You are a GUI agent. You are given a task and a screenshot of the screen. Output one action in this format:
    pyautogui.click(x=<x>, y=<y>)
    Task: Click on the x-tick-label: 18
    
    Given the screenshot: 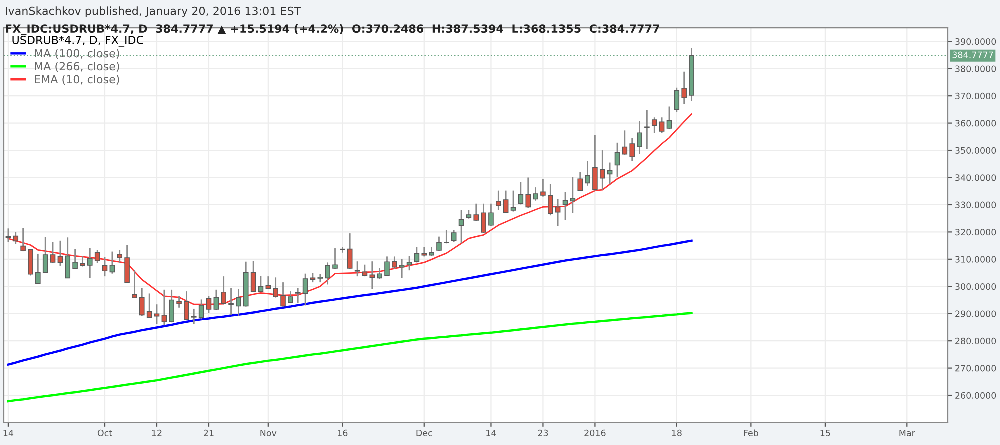 What is the action you would take?
    pyautogui.click(x=677, y=433)
    